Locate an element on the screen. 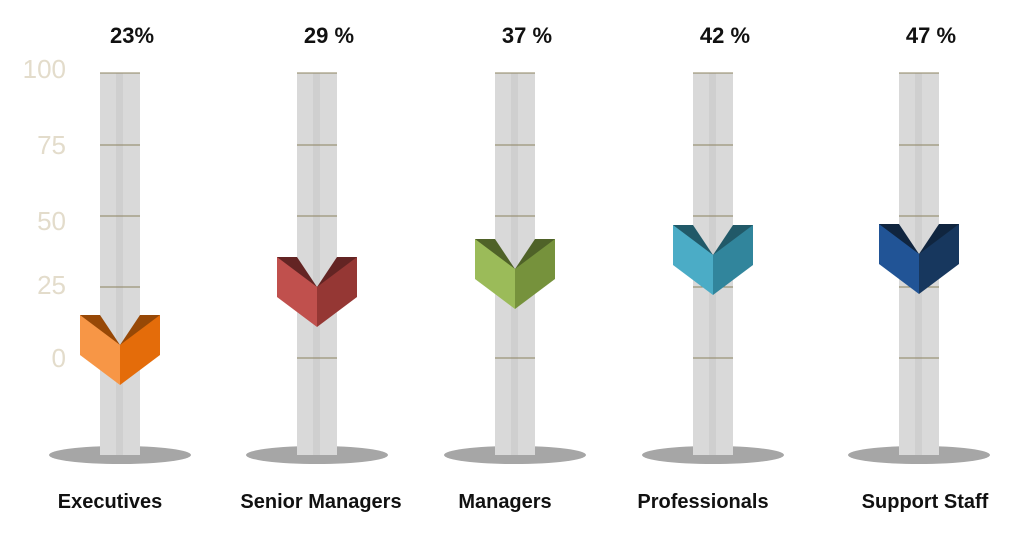 The height and width of the screenshot is (537, 1026). y-tick-label: 0 is located at coordinates (59, 358).